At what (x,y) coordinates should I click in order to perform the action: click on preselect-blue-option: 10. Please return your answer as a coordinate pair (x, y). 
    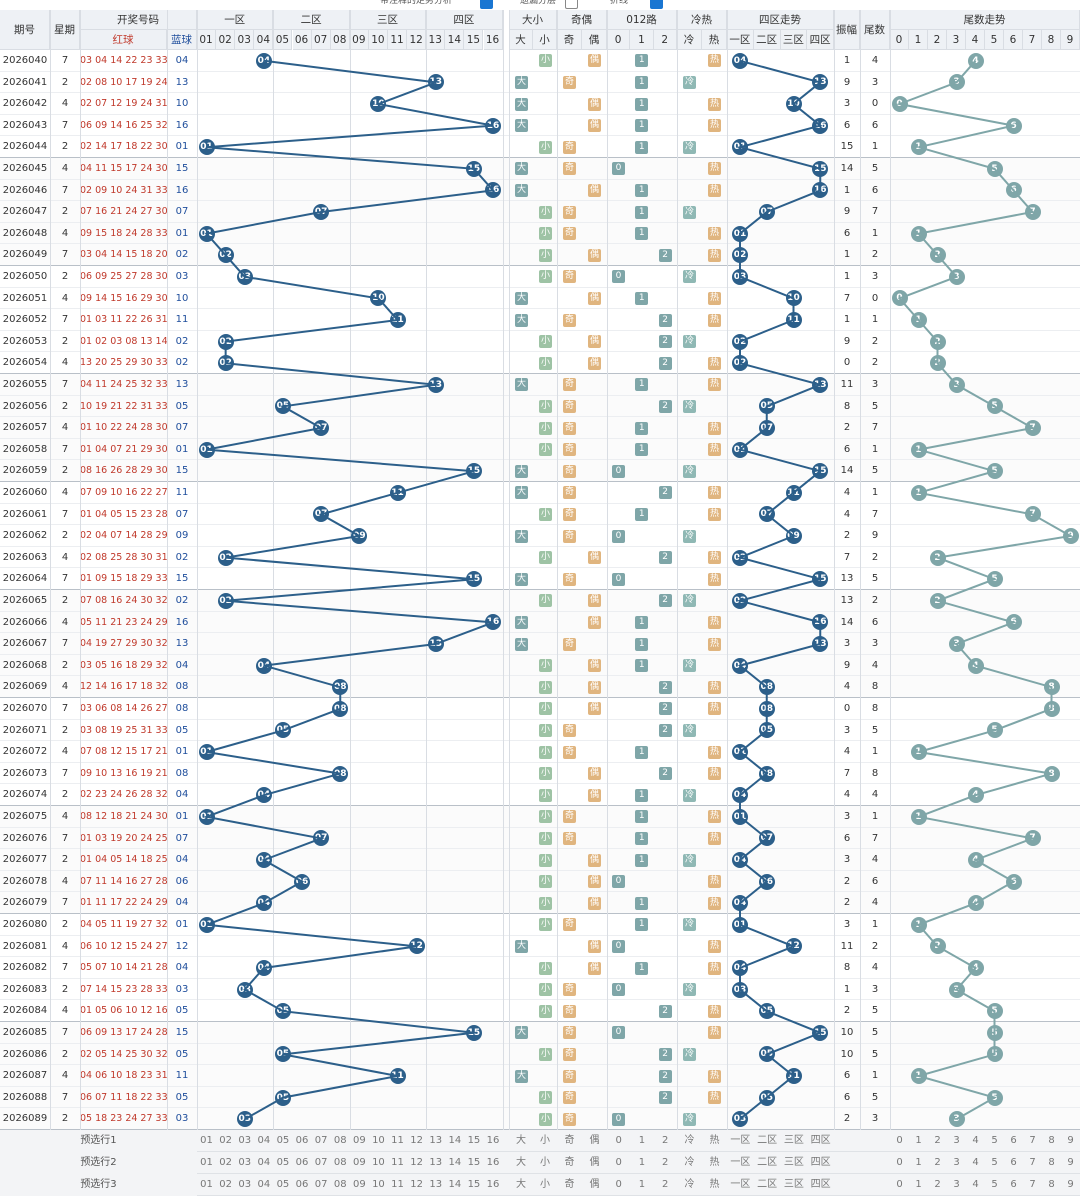
    Looking at the image, I should click on (378, 1162).